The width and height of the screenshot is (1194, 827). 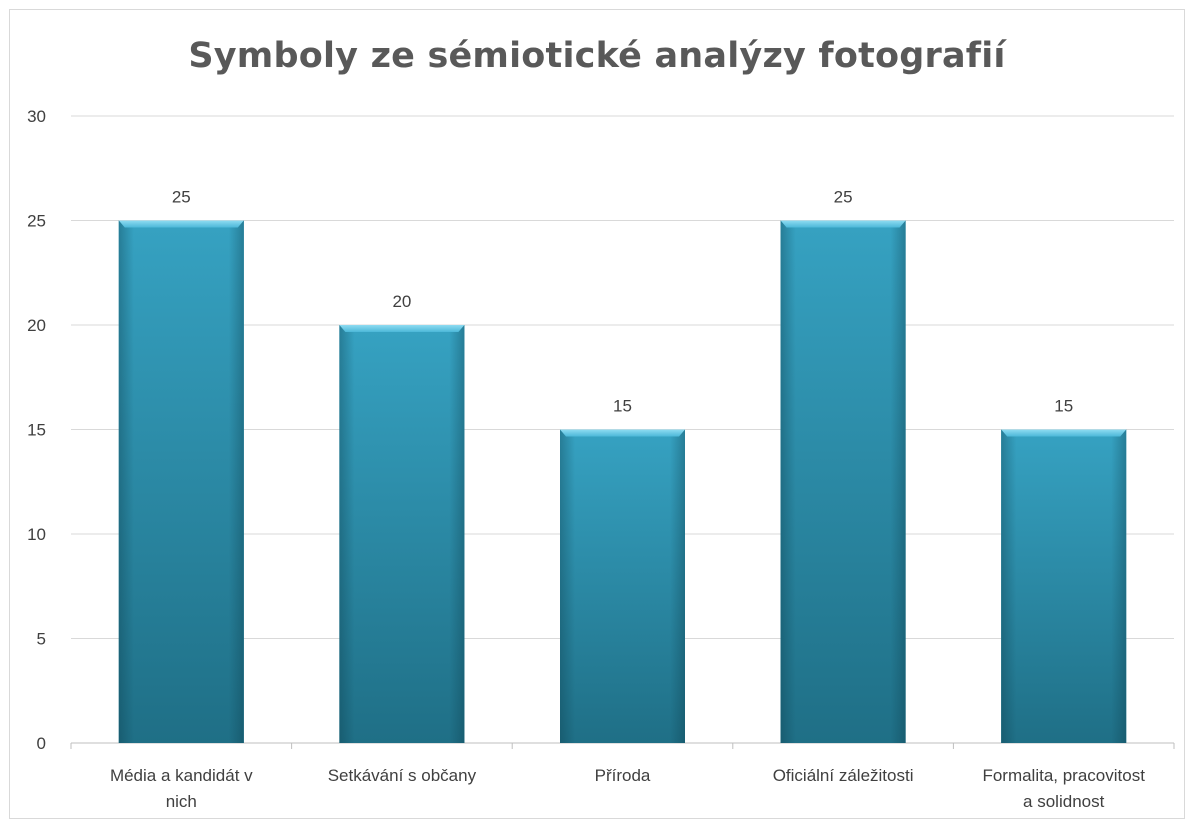 I want to click on category-label: Oficiální záležitosti, so click(x=843, y=775).